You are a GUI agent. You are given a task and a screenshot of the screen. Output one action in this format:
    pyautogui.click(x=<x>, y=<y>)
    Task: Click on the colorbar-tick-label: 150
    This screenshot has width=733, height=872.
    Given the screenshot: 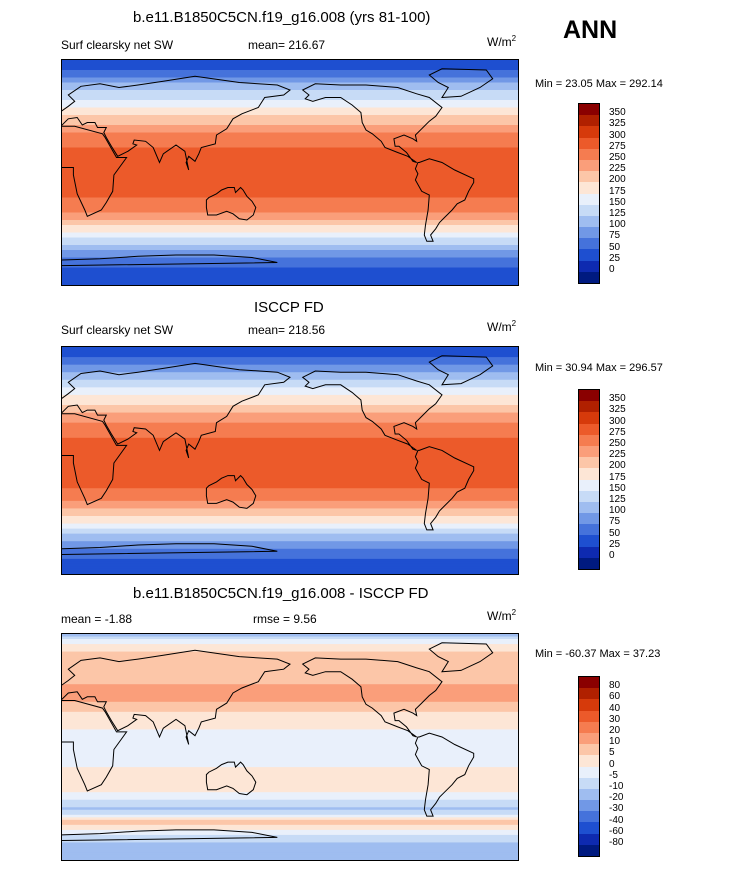 What is the action you would take?
    pyautogui.click(x=617, y=488)
    